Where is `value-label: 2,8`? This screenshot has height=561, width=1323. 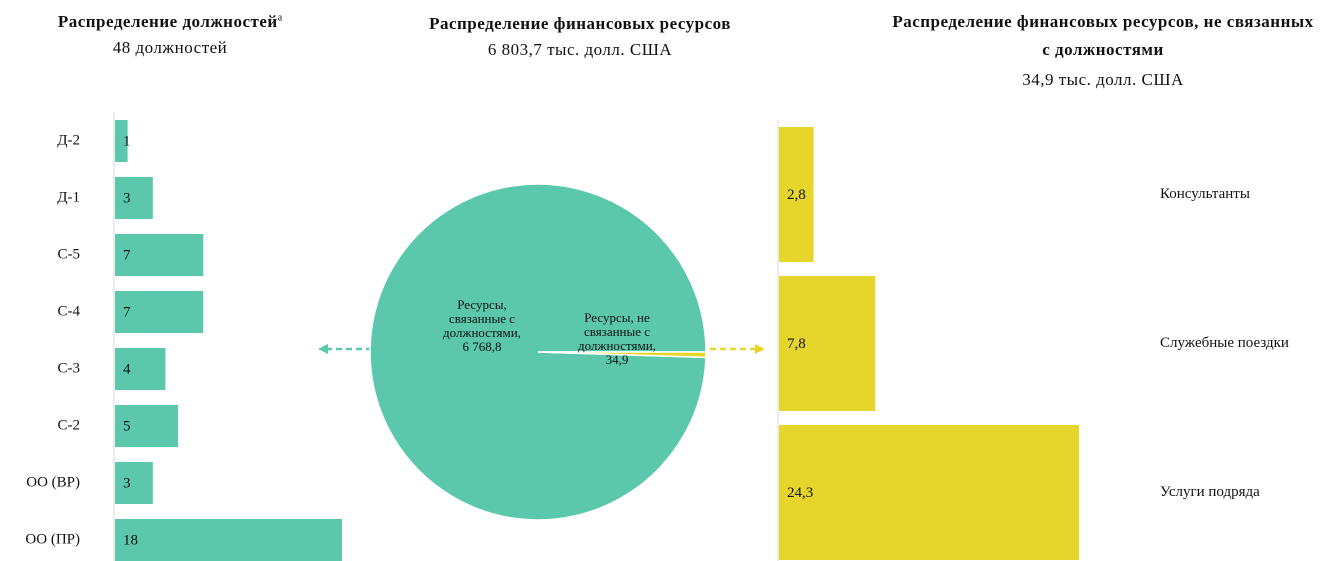
value-label: 2,8 is located at coordinates (796, 195).